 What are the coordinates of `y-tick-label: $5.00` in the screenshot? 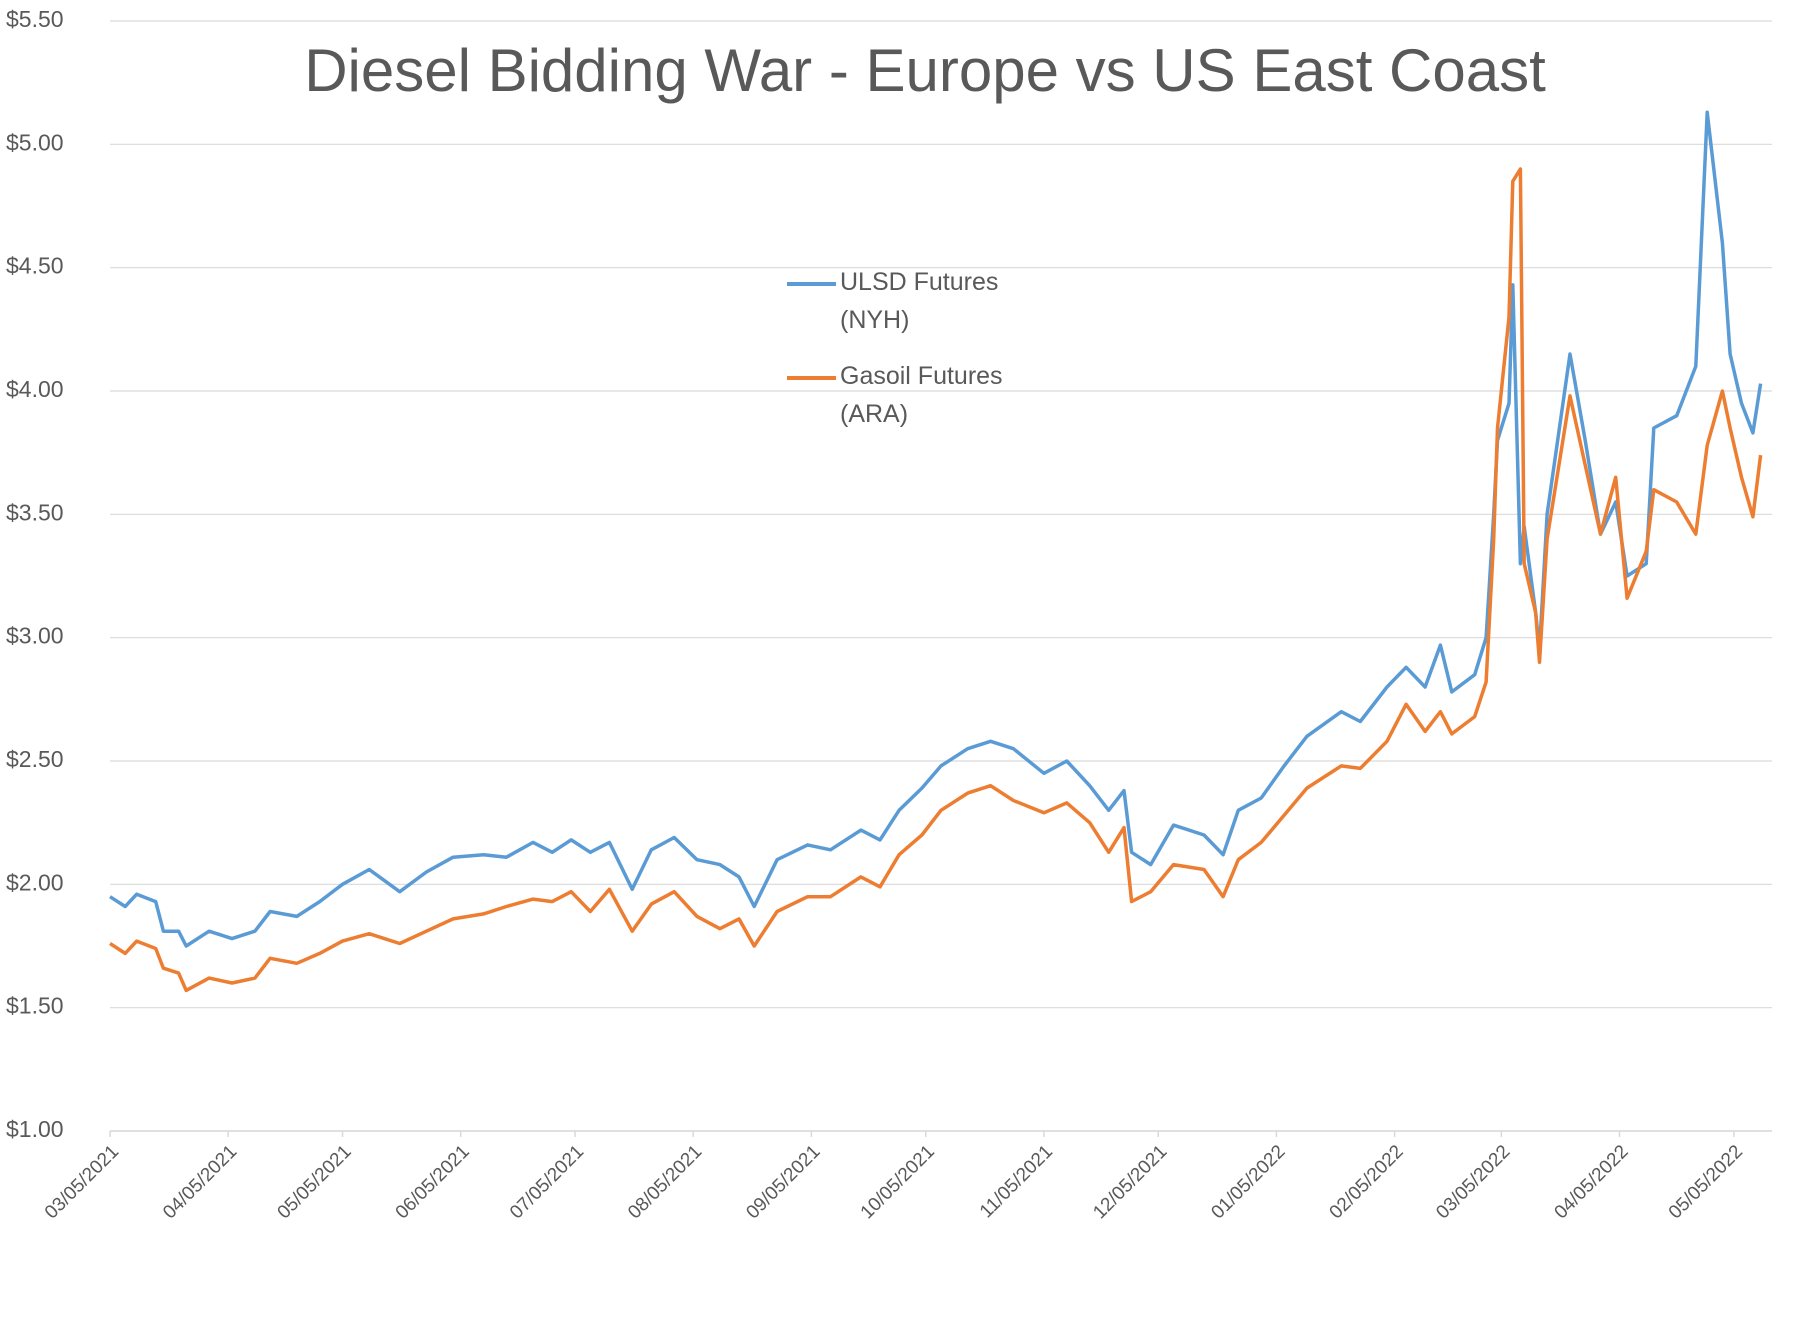 It's located at (35, 142).